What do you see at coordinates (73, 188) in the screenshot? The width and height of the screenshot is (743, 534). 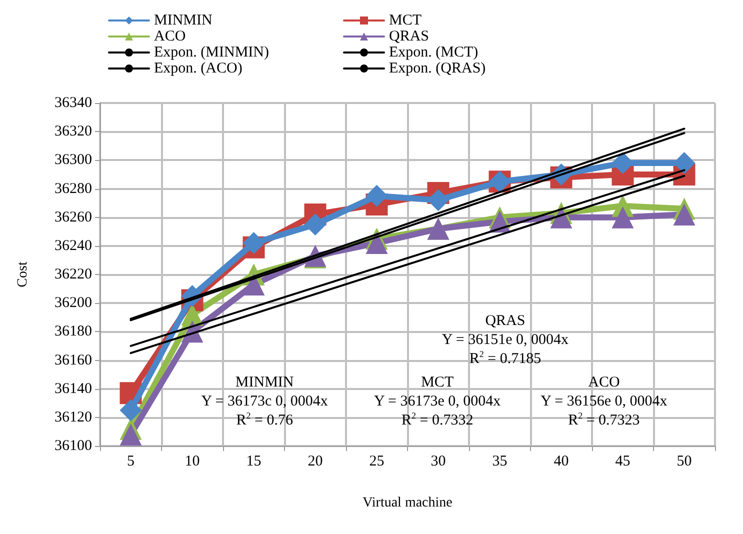 I see `y-tick-label: 36280` at bounding box center [73, 188].